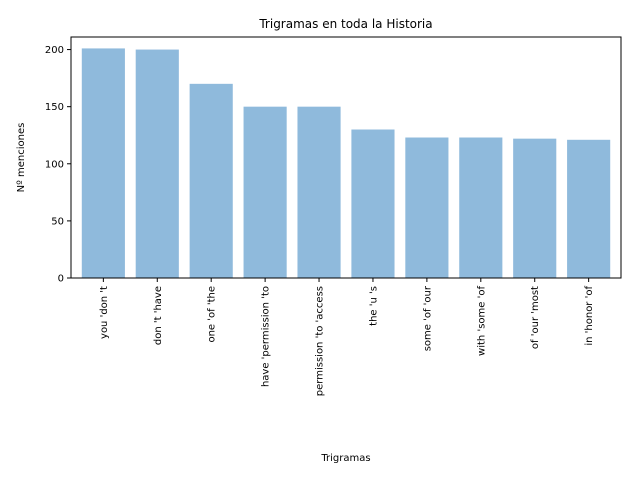 This screenshot has width=640, height=480. I want to click on y-tick-label: 200, so click(54, 50).